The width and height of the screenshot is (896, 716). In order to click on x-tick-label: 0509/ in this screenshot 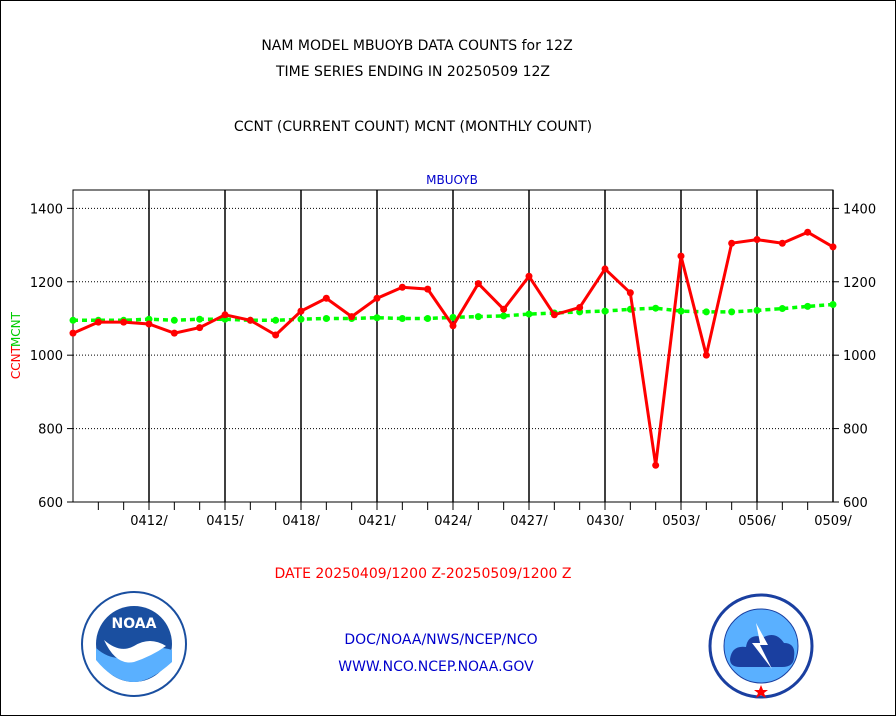, I will do `click(833, 521)`.